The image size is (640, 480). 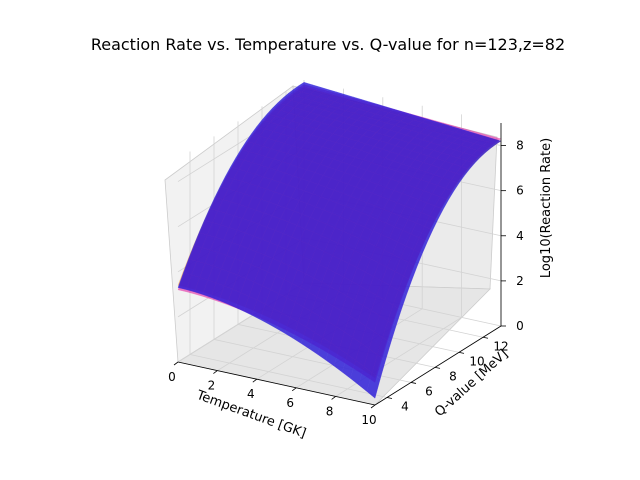 I want to click on x-tick-label: 8, so click(x=330, y=411).